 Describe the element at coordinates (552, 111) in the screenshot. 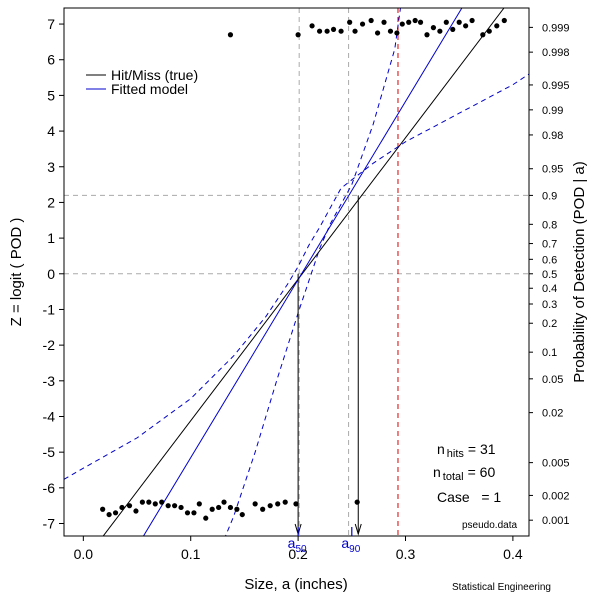

I see `right-tick-label-16: 0.99` at that location.